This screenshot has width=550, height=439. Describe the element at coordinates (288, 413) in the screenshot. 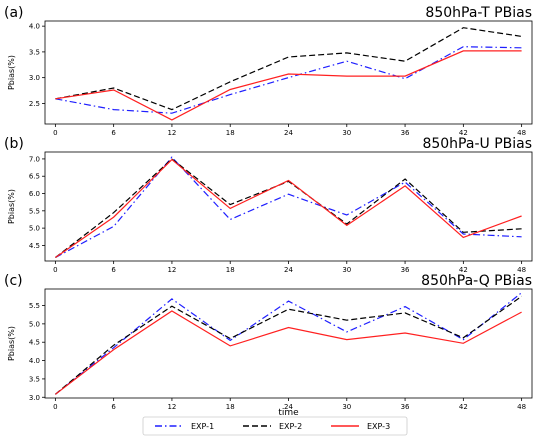

I see `x-axis-label: time` at that location.